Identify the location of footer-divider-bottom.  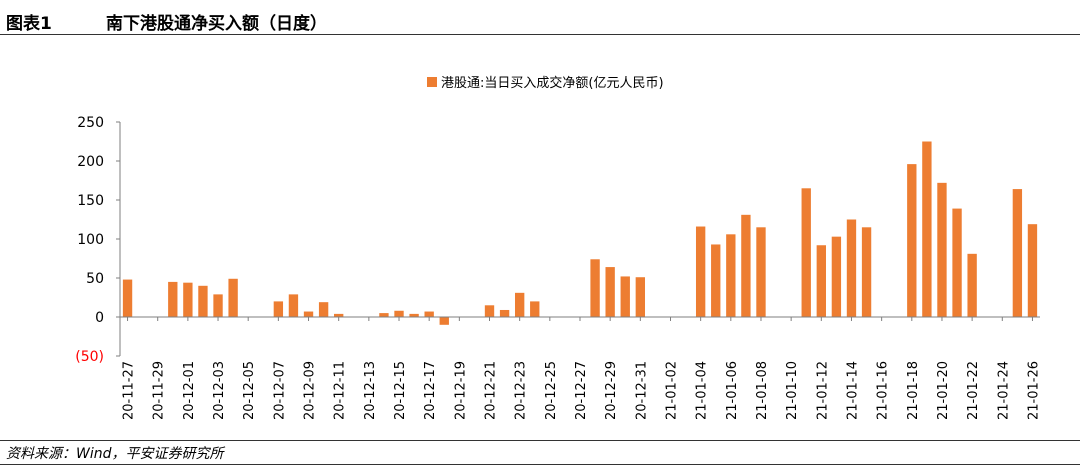
(540, 464).